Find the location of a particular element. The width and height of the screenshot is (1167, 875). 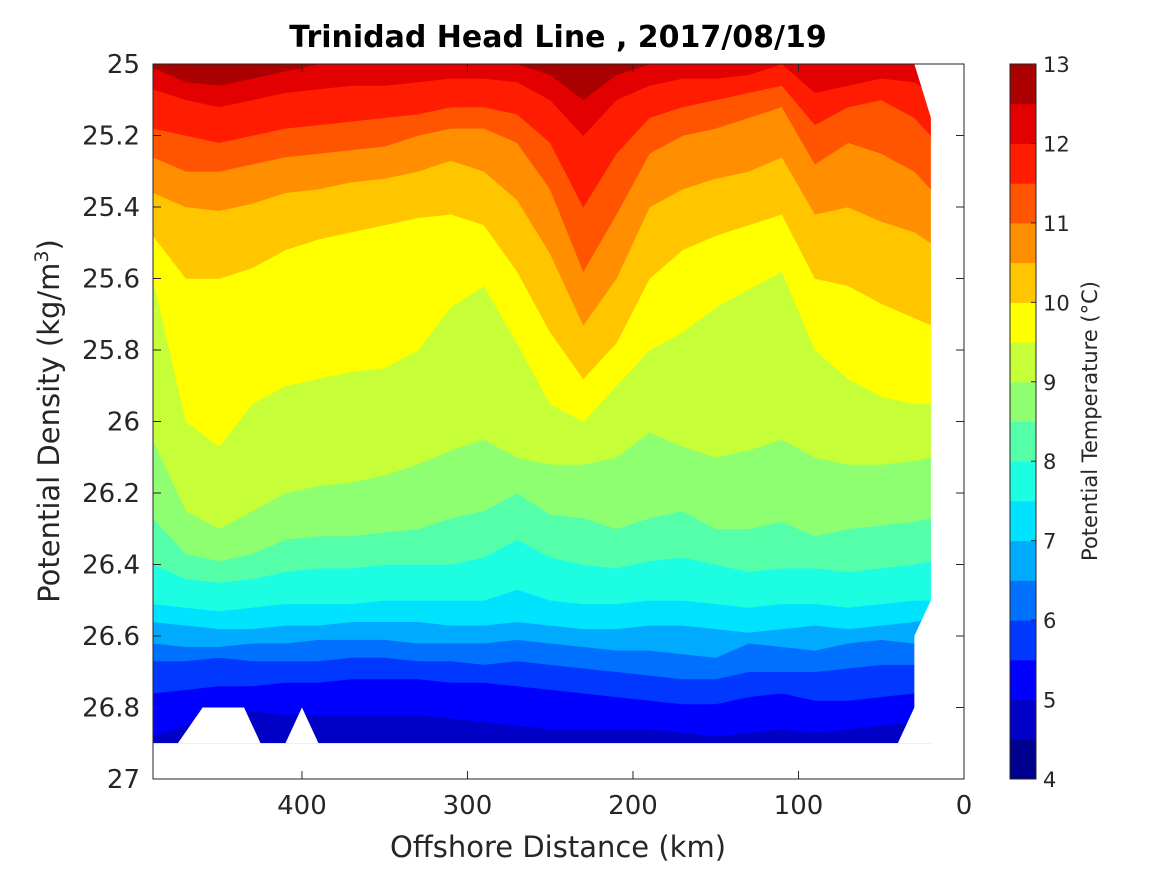

colorbar-tick-label: 11 is located at coordinates (1056, 224).